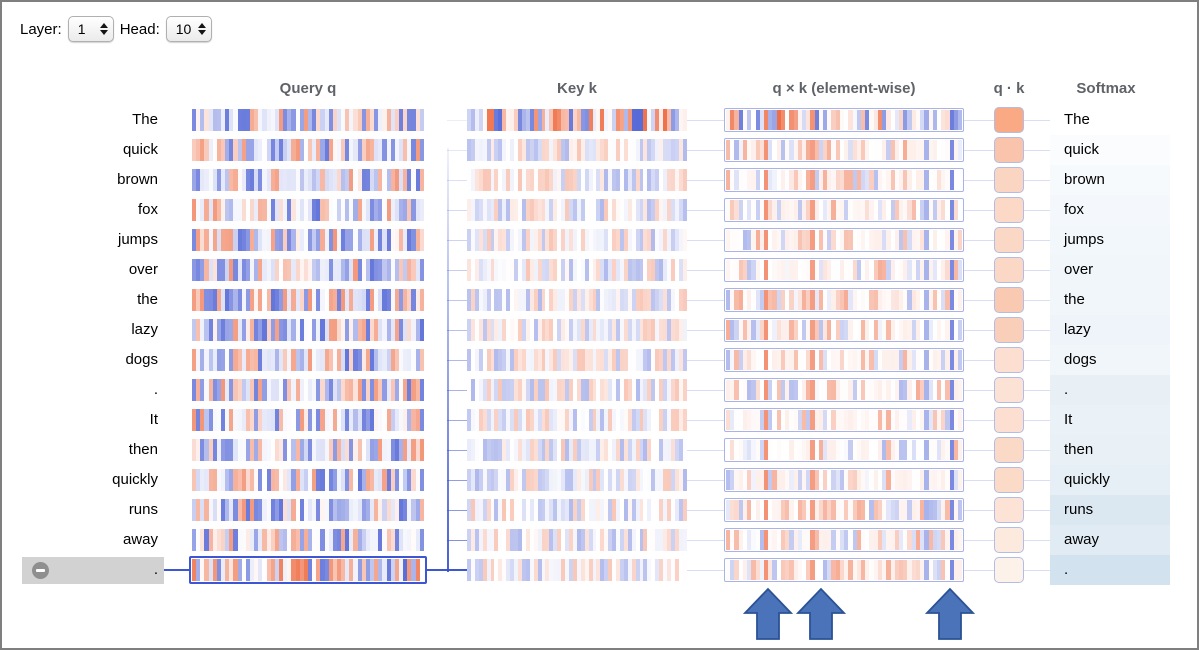 The image size is (1199, 650). Describe the element at coordinates (1080, 359) in the screenshot. I see `token-label-right: dogs` at that location.